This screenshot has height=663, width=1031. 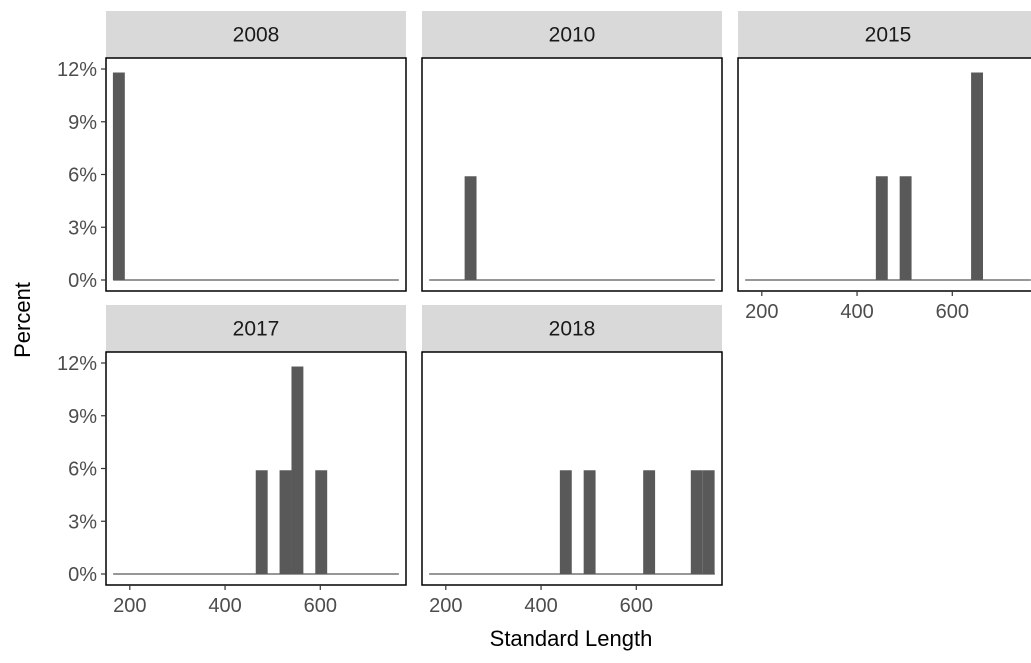 What do you see at coordinates (256, 35) in the screenshot?
I see `facet-strip-label: 2008` at bounding box center [256, 35].